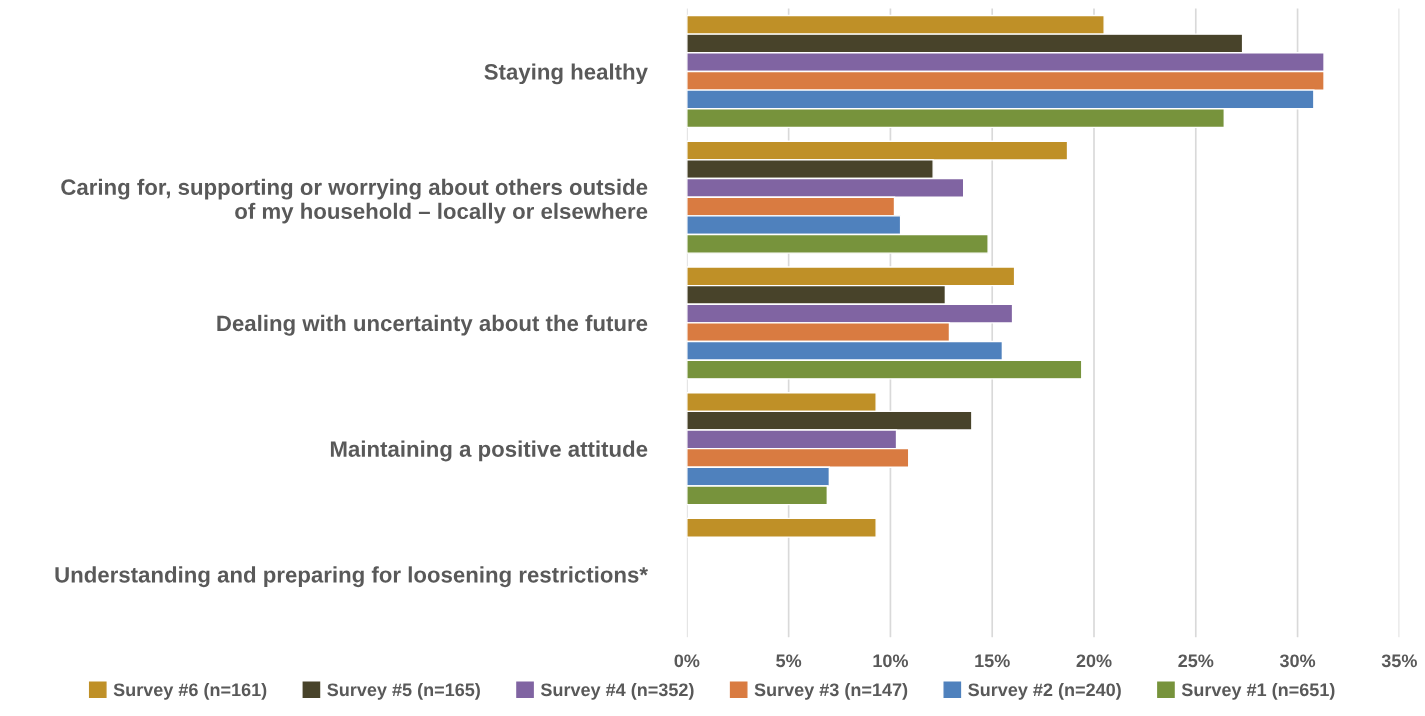 The image size is (1425, 716). Describe the element at coordinates (831, 691) in the screenshot. I see `legend-label: Survey #3 (n=147)` at that location.